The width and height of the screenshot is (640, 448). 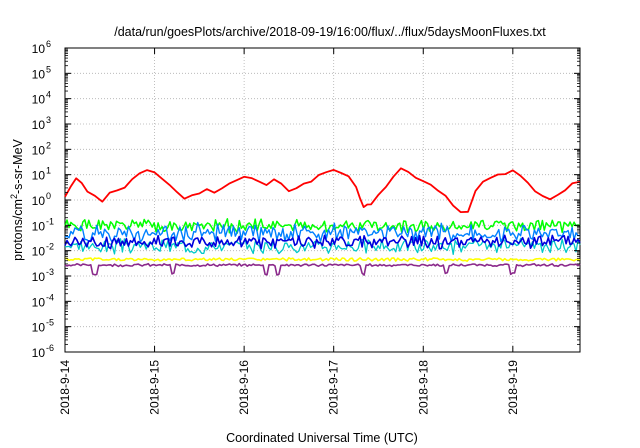 What do you see at coordinates (48, 171) in the screenshot?
I see `y-tick-exponent: 1` at bounding box center [48, 171].